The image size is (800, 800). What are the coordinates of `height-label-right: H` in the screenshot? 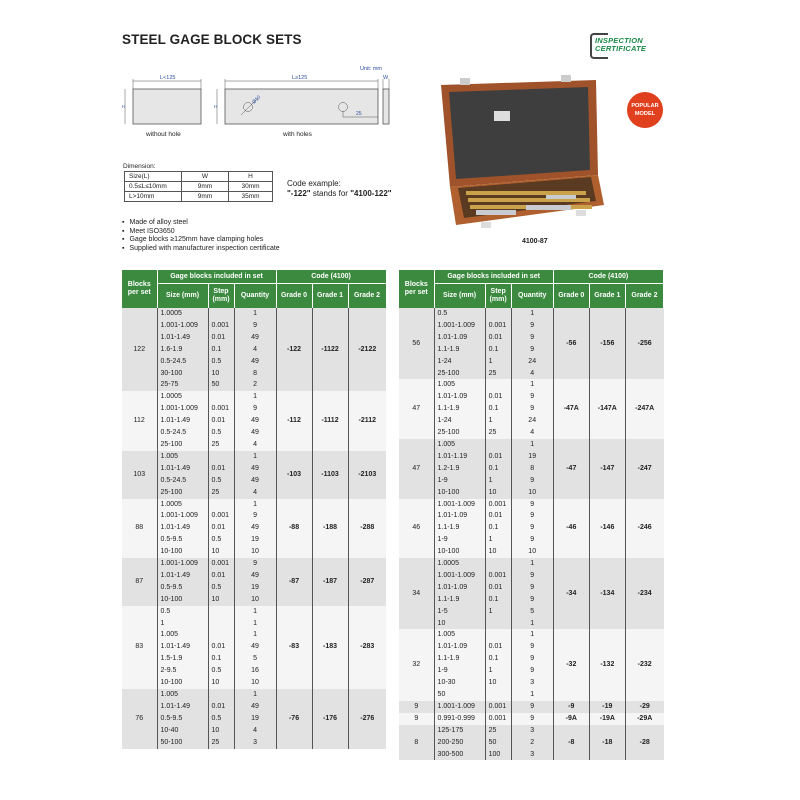 It's located at (215, 106).